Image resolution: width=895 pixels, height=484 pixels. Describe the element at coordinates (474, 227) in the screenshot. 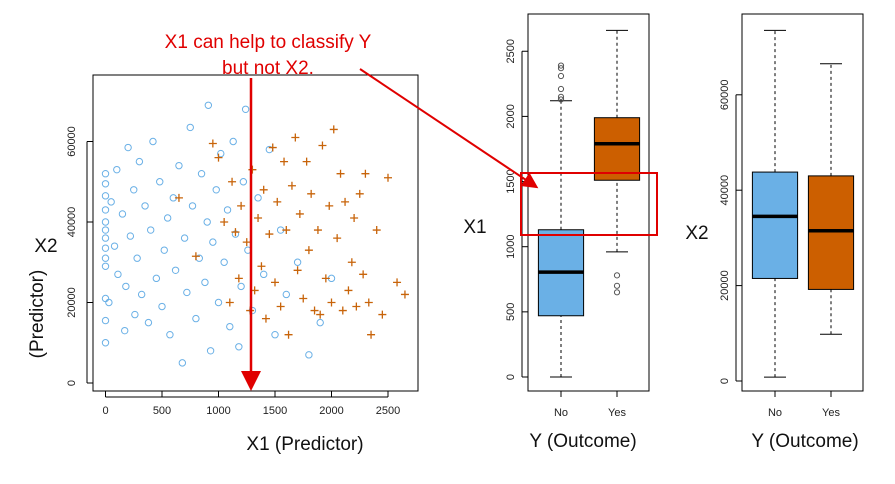

I see `boxplot-x1-y-label: X1` at that location.